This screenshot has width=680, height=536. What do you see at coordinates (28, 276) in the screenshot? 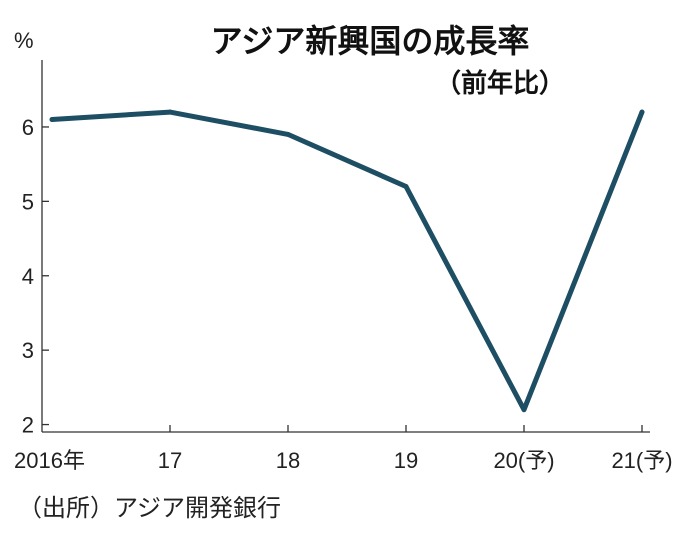
I see `y-tick-label: 4` at bounding box center [28, 276].